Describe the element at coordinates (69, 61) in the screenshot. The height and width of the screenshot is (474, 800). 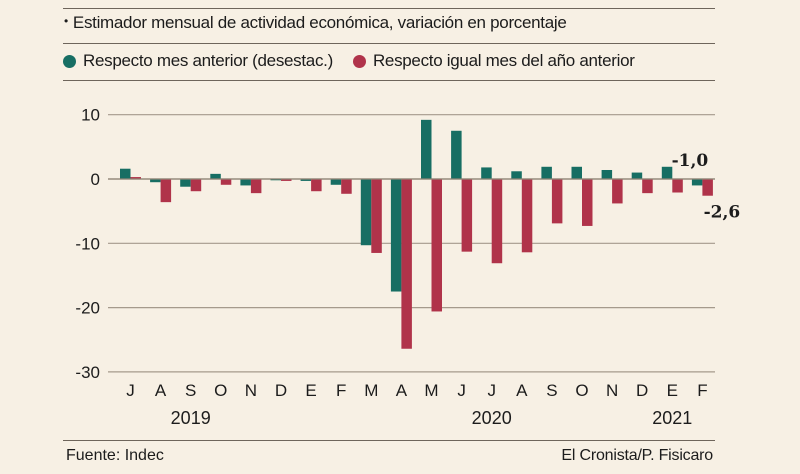
I see `legend-swatch-green` at that location.